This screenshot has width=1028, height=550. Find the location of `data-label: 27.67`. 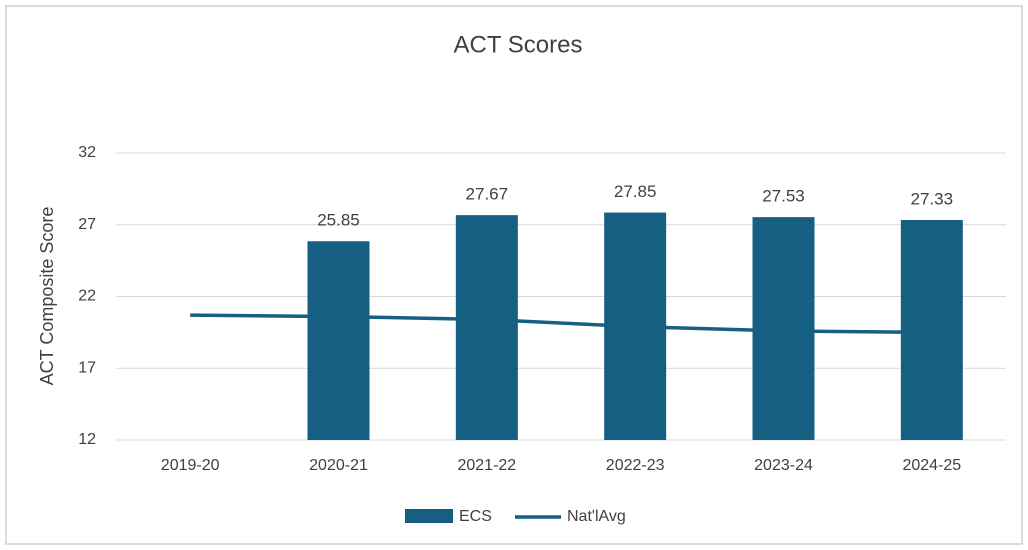

data-label: 27.67 is located at coordinates (487, 194).